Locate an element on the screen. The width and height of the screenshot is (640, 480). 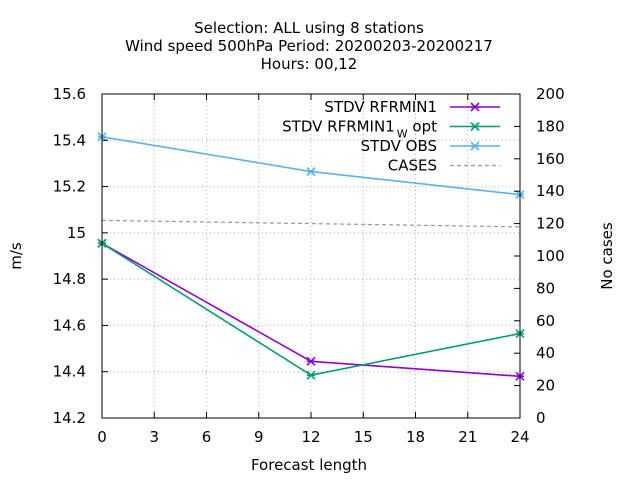
series-line is located at coordinates (311, 223).